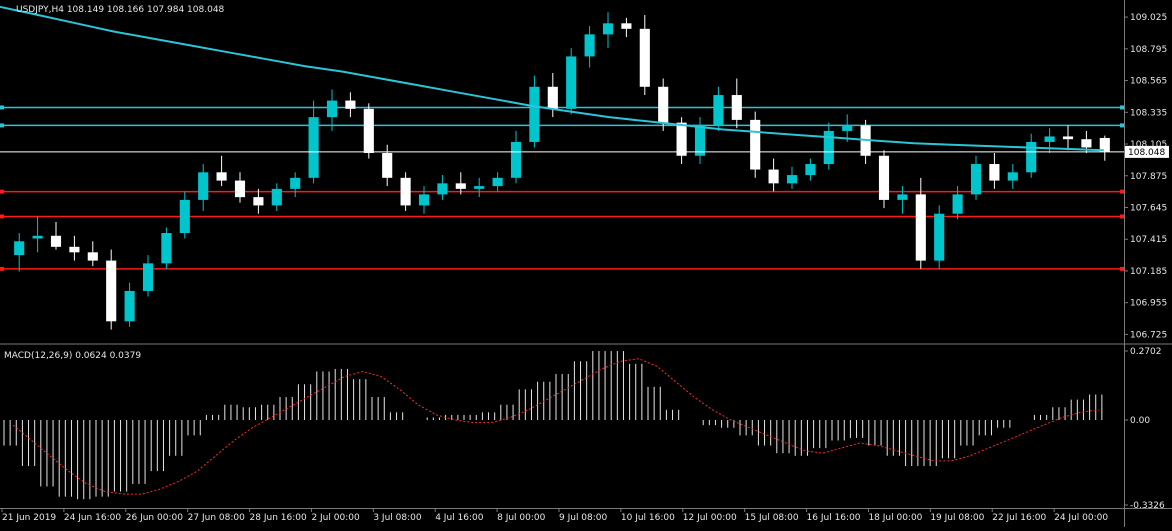  I want to click on time-tick-label: 12 Jul 00:00, so click(710, 518).